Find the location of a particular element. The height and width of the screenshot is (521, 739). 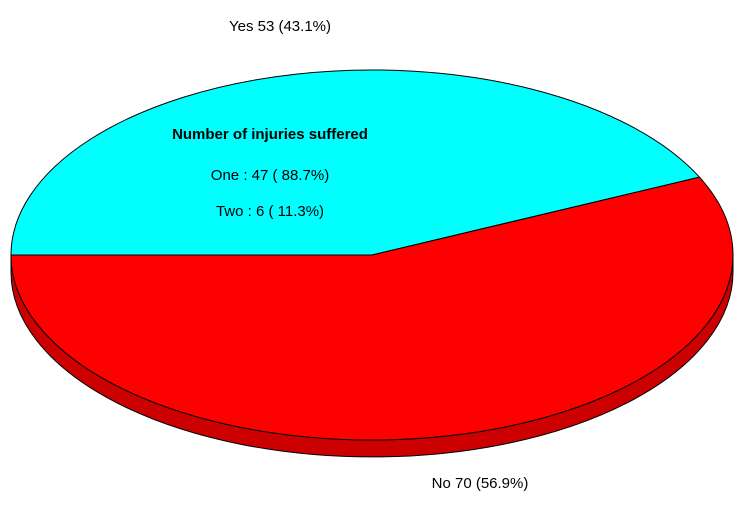

slice-label: No 70 (56.9%) is located at coordinates (480, 483).